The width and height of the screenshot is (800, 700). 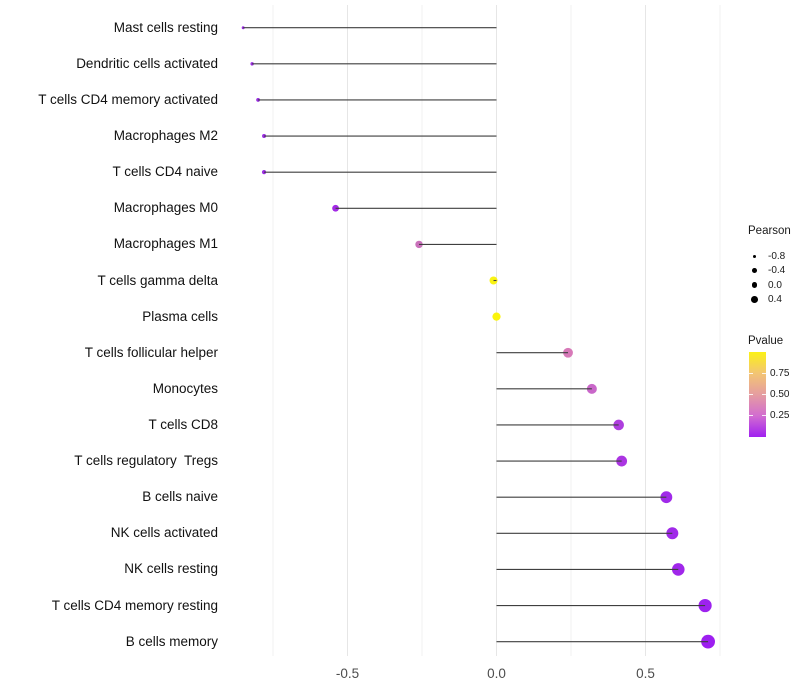 I want to click on legend-size-entry: -0.8, so click(x=774, y=256).